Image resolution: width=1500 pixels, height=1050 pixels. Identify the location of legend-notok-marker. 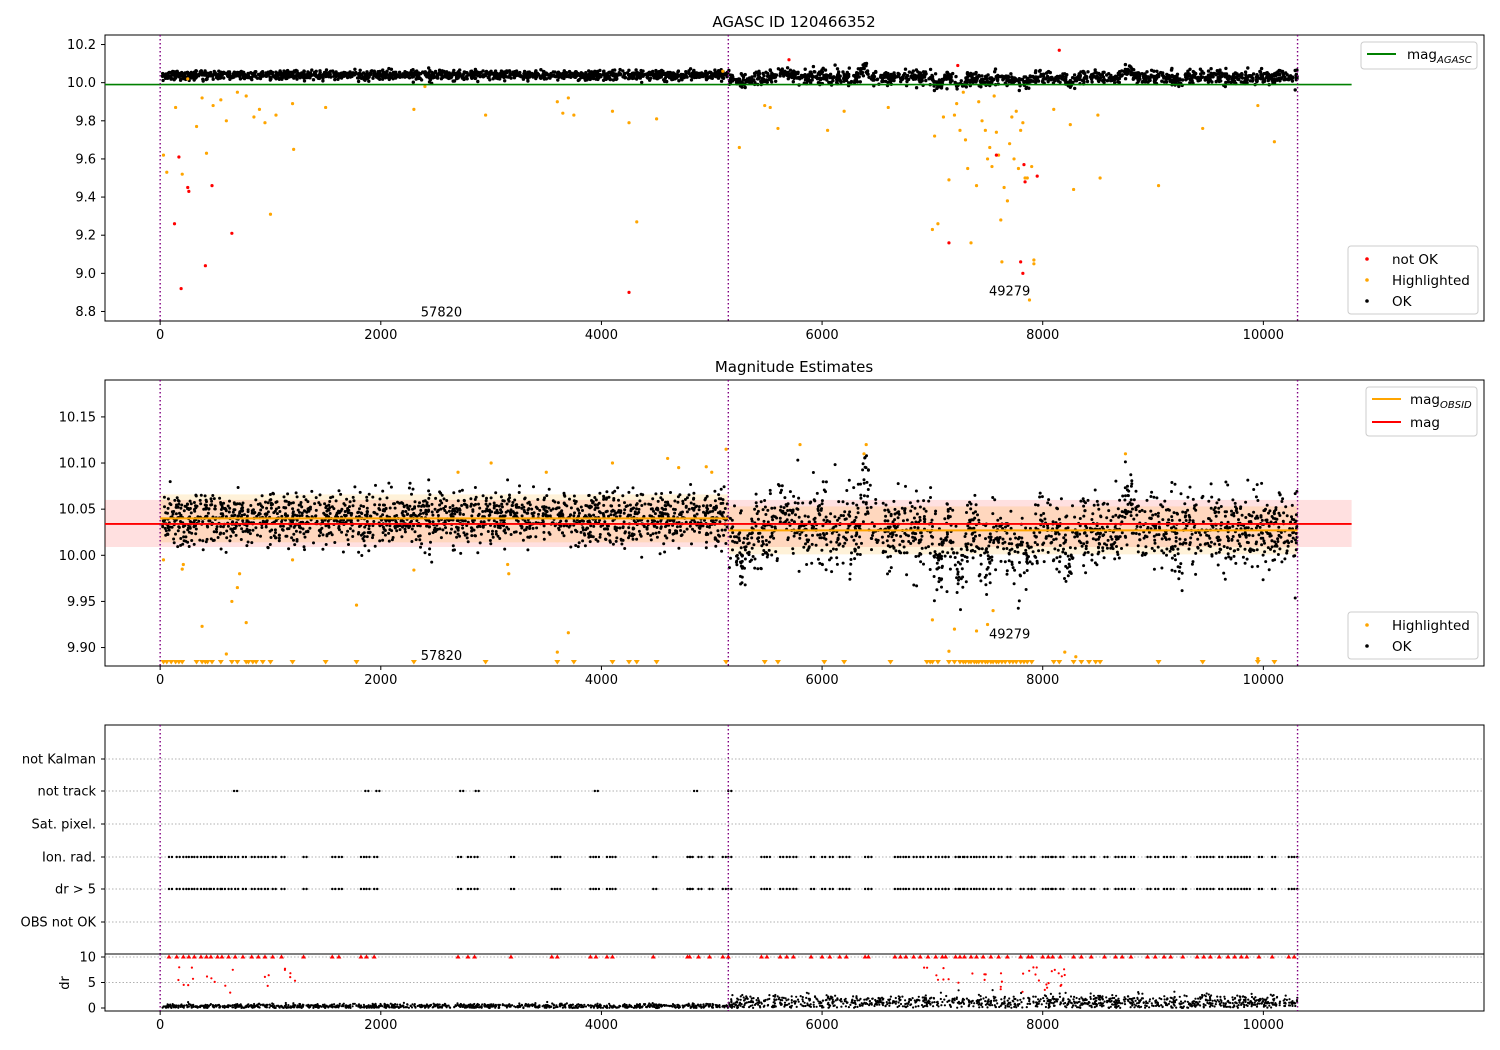
(1367, 259).